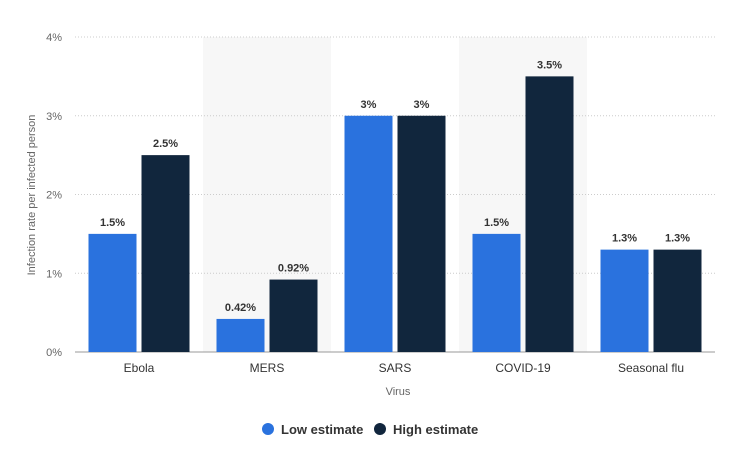 The image size is (733, 464). I want to click on data-label: 0.92%, so click(293, 269).